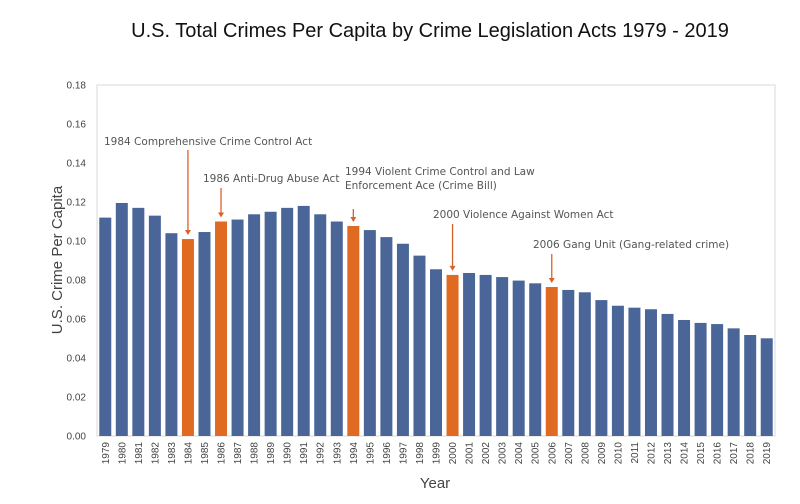 The height and width of the screenshot is (504, 800). What do you see at coordinates (518, 358) in the screenshot?
I see `bar-2004` at bounding box center [518, 358].